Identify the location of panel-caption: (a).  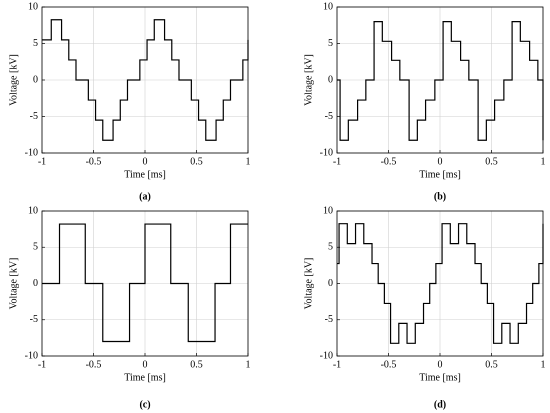
(145, 196).